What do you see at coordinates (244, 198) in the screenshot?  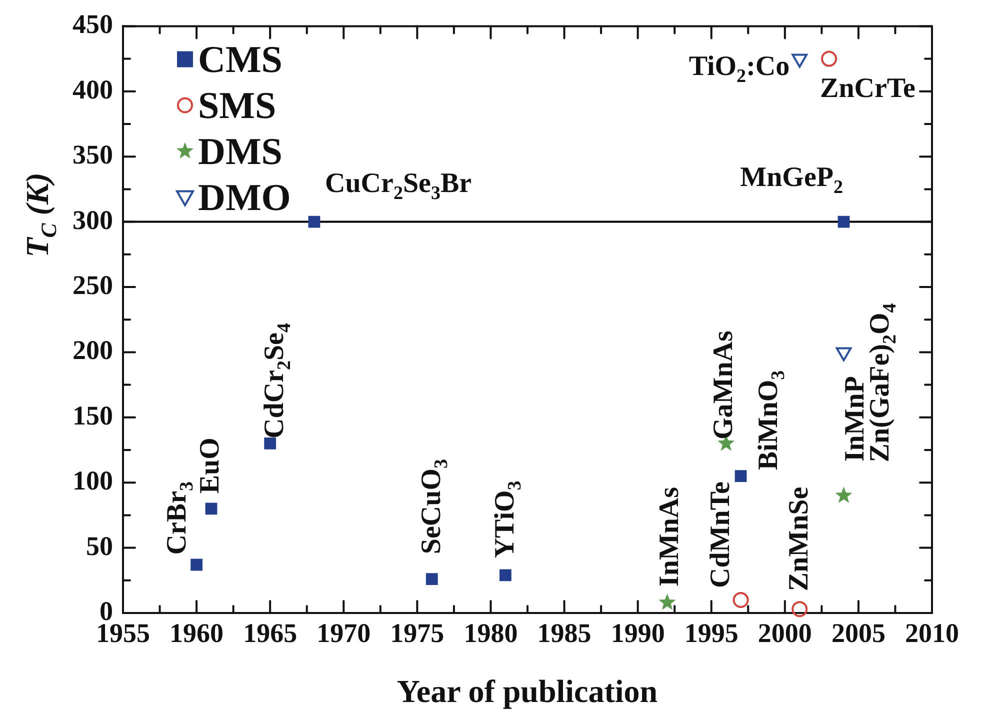 I see `legend-label: DMO` at bounding box center [244, 198].